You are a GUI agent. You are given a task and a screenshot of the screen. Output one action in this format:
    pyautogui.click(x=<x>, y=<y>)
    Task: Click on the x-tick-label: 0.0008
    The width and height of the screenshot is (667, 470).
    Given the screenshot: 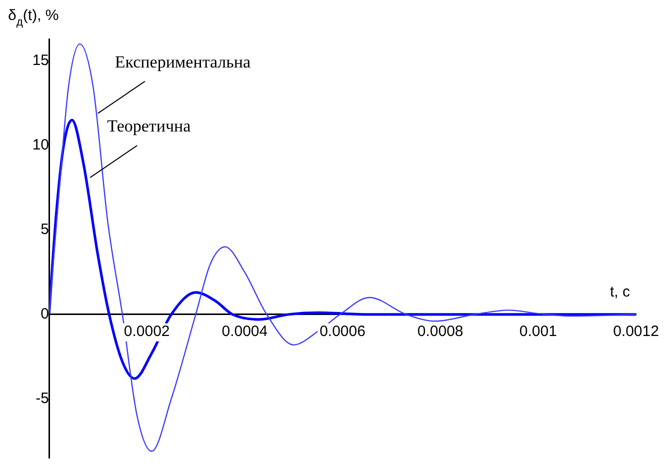 What is the action you would take?
    pyautogui.click(x=440, y=331)
    